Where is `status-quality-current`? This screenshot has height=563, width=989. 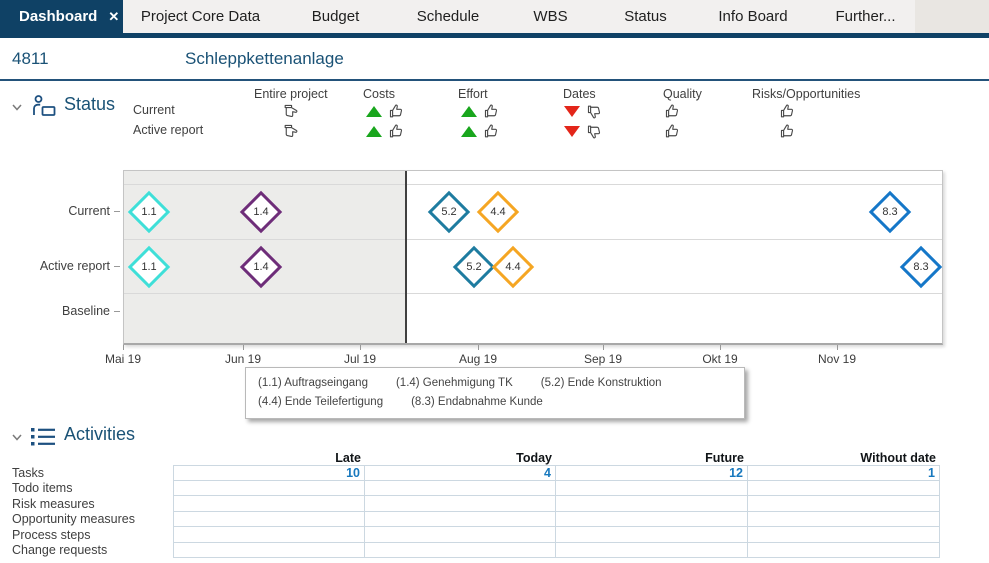
status-quality-current is located at coordinates (672, 111).